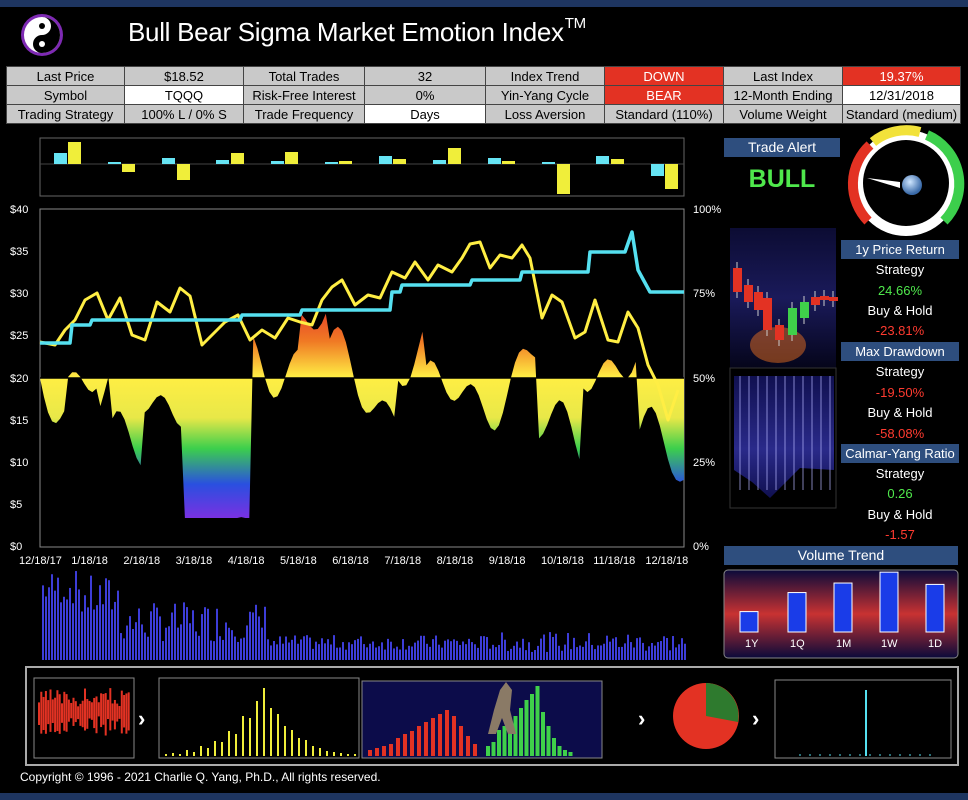 This screenshot has width=968, height=800. I want to click on volume-trend-bar, so click(935, 608).